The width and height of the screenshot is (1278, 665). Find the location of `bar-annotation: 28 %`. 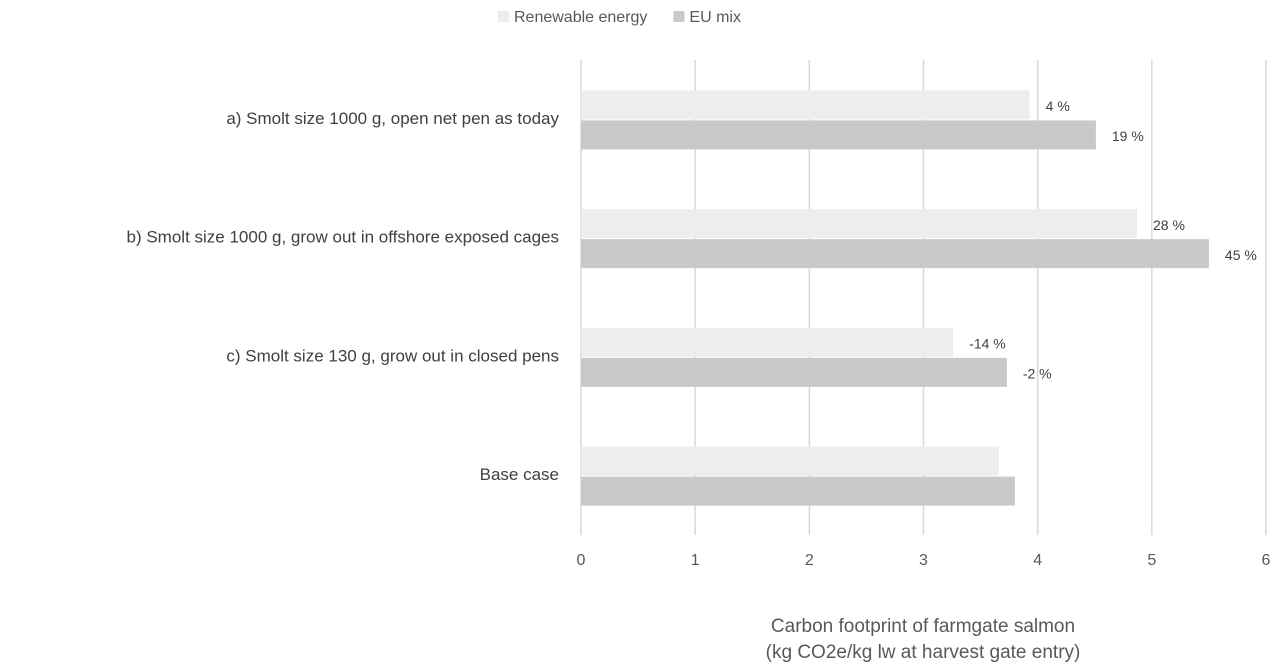

bar-annotation: 28 % is located at coordinates (1169, 225).